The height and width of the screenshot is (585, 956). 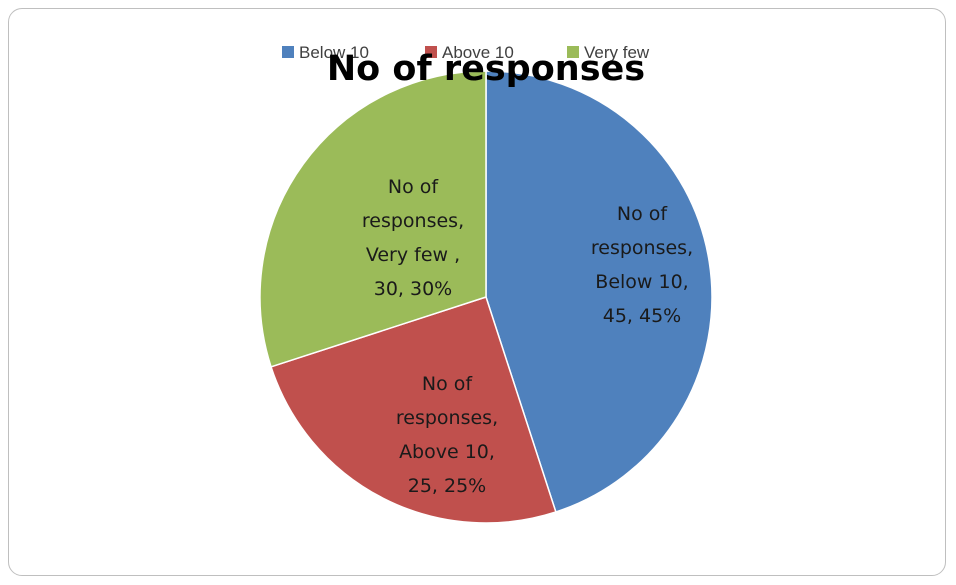 I want to click on legend-label-below-10: Below 10, so click(x=334, y=52).